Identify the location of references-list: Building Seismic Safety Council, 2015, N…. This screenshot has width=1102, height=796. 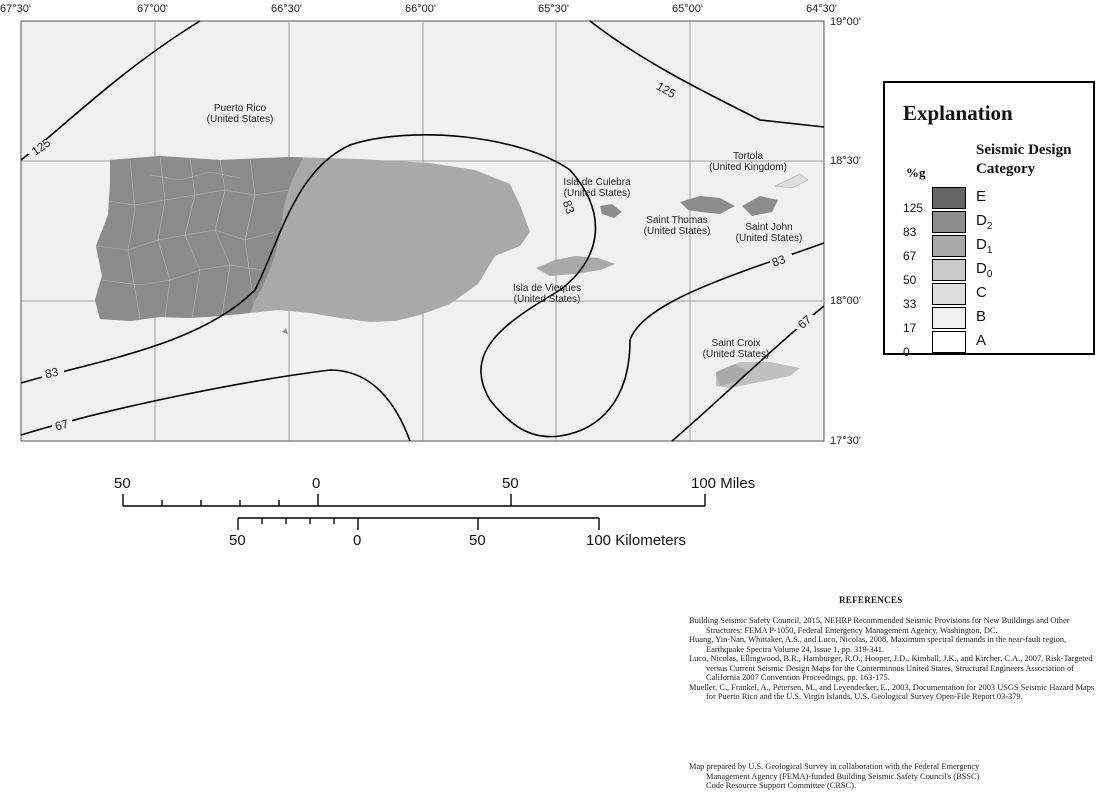
(894, 659).